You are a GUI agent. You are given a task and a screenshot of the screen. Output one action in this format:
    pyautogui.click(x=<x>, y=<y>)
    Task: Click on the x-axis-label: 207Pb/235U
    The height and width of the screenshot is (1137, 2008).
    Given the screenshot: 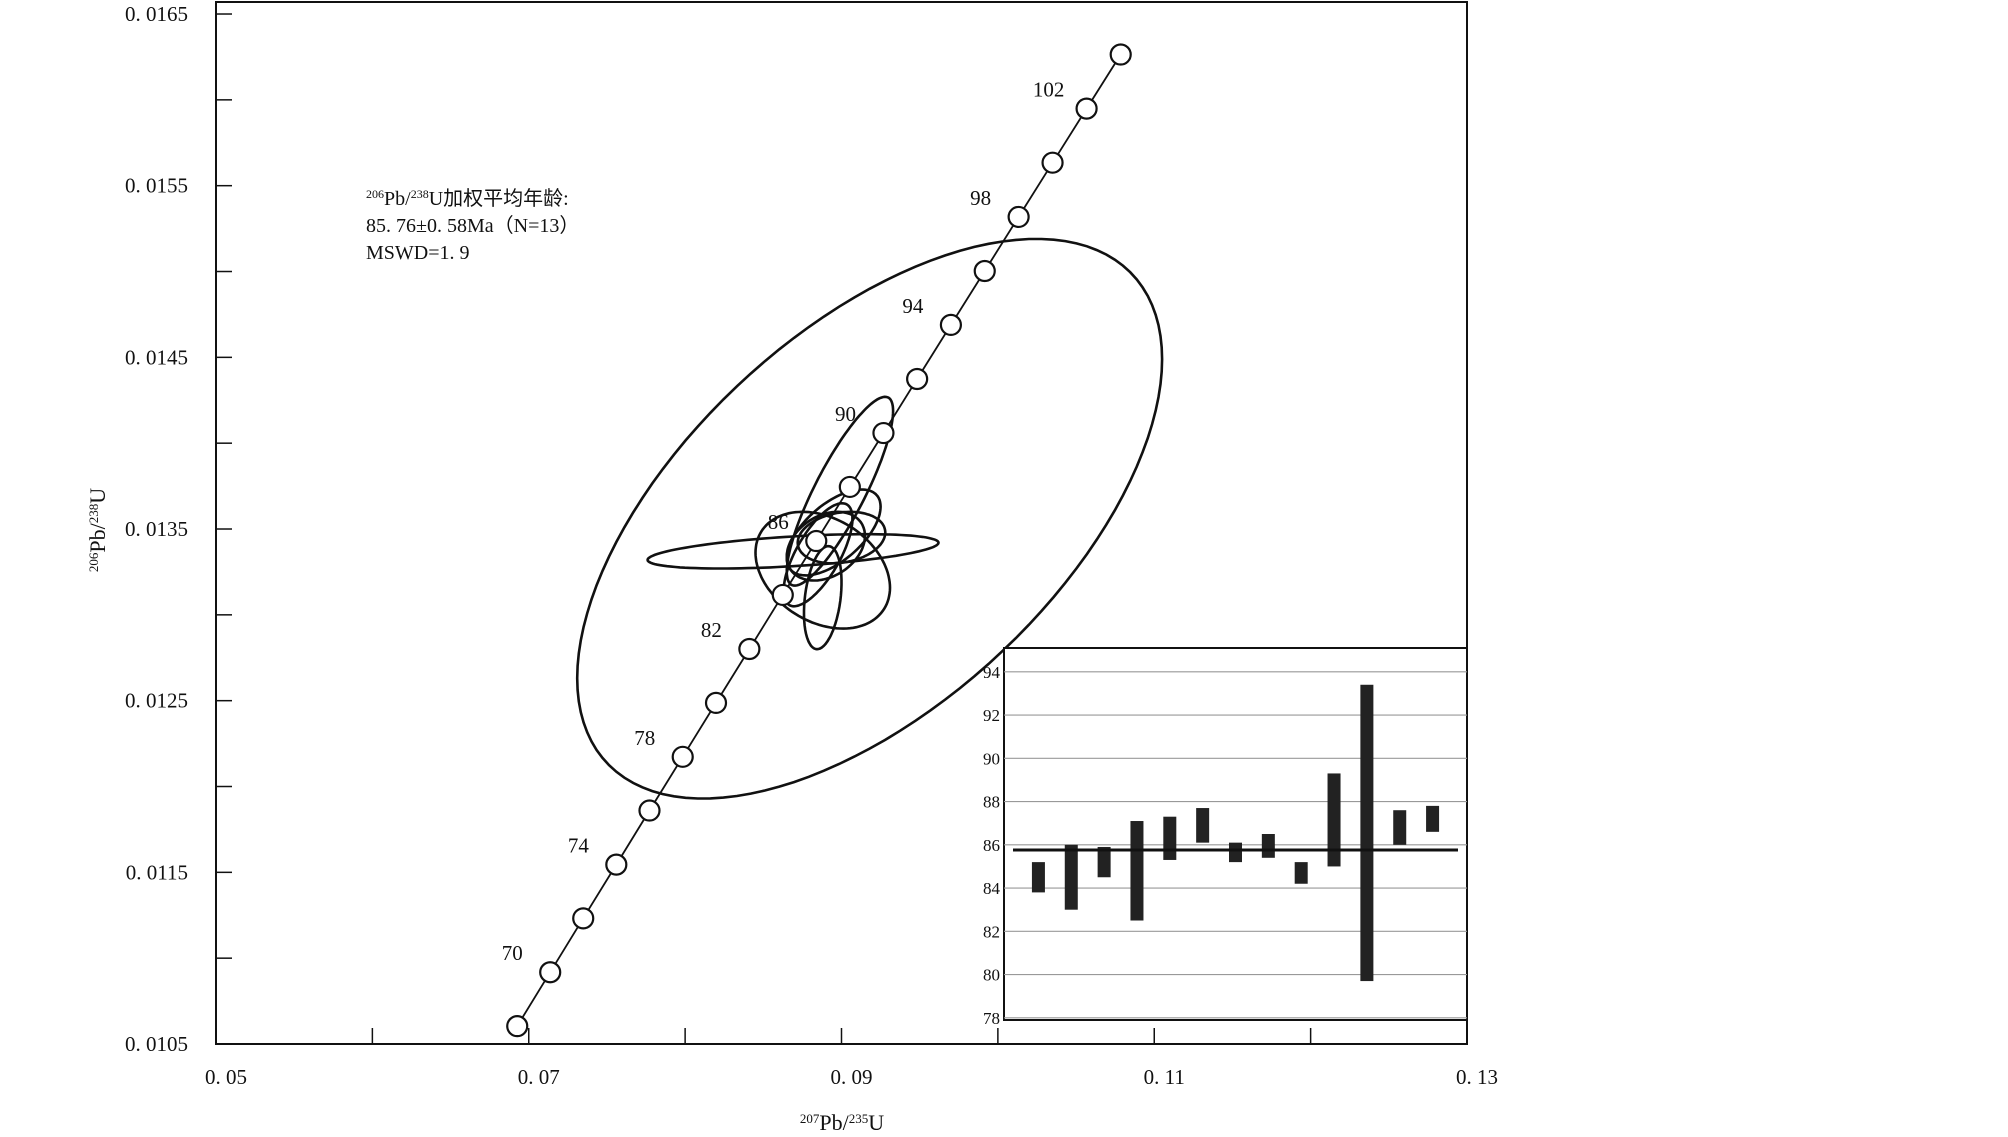 What is the action you would take?
    pyautogui.click(x=842, y=1121)
    